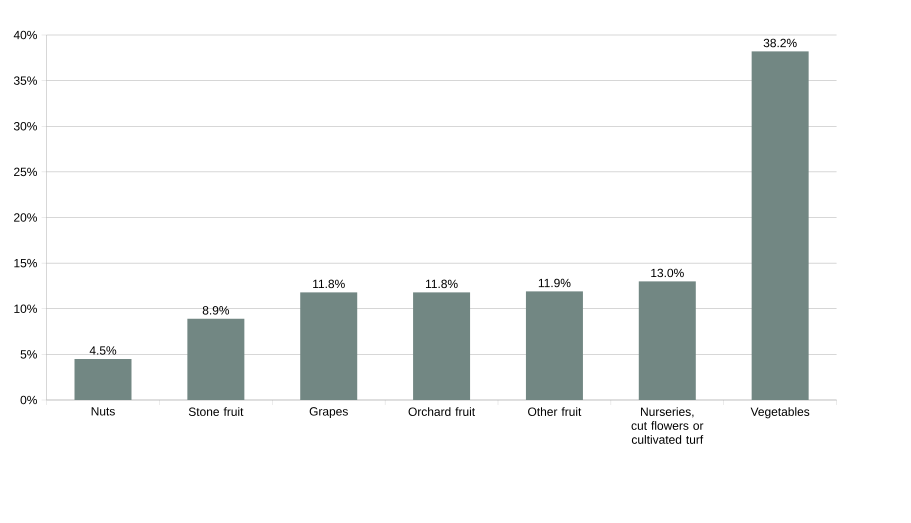  I want to click on y-tick-label: 25%, so click(25, 172).